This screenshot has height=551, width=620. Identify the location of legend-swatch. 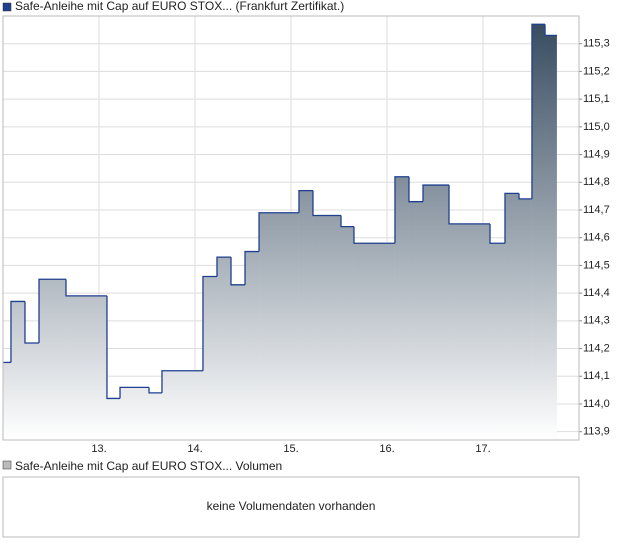
(7, 7).